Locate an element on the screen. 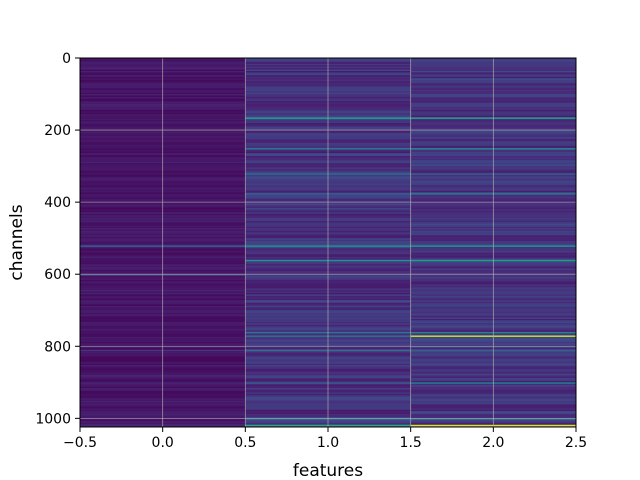 The width and height of the screenshot is (640, 480). x-tick-label: 1.0 is located at coordinates (328, 443).